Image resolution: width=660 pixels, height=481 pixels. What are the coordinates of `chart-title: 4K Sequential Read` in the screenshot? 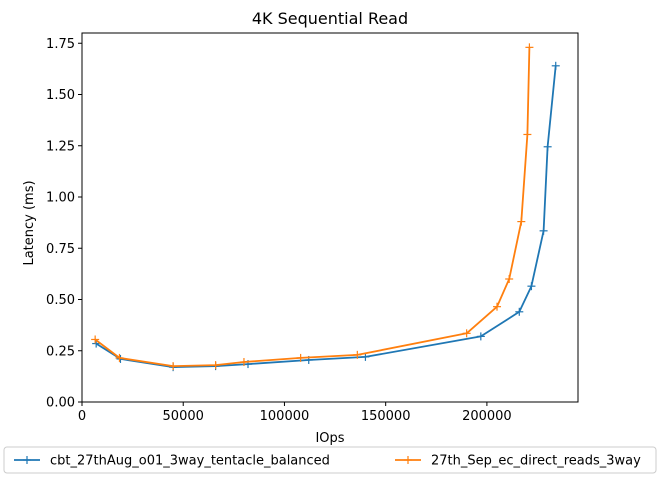 It's located at (330, 18).